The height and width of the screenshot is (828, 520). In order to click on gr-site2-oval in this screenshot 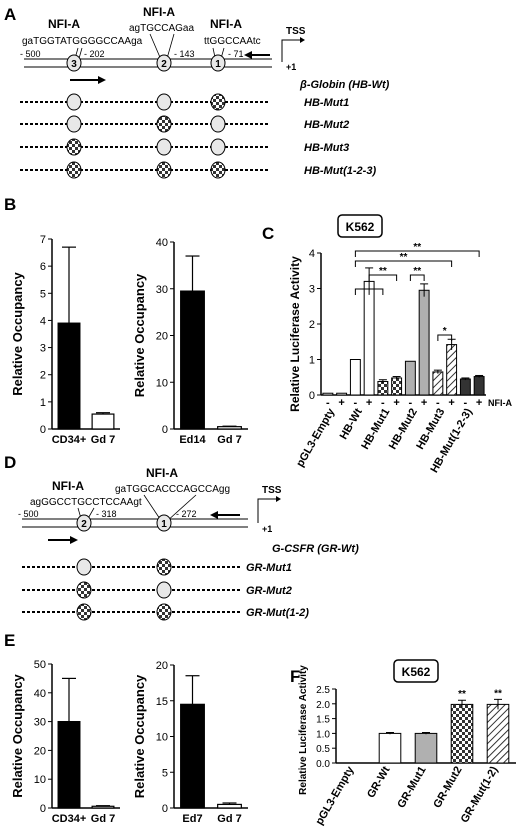, I will do `click(84, 523)`.